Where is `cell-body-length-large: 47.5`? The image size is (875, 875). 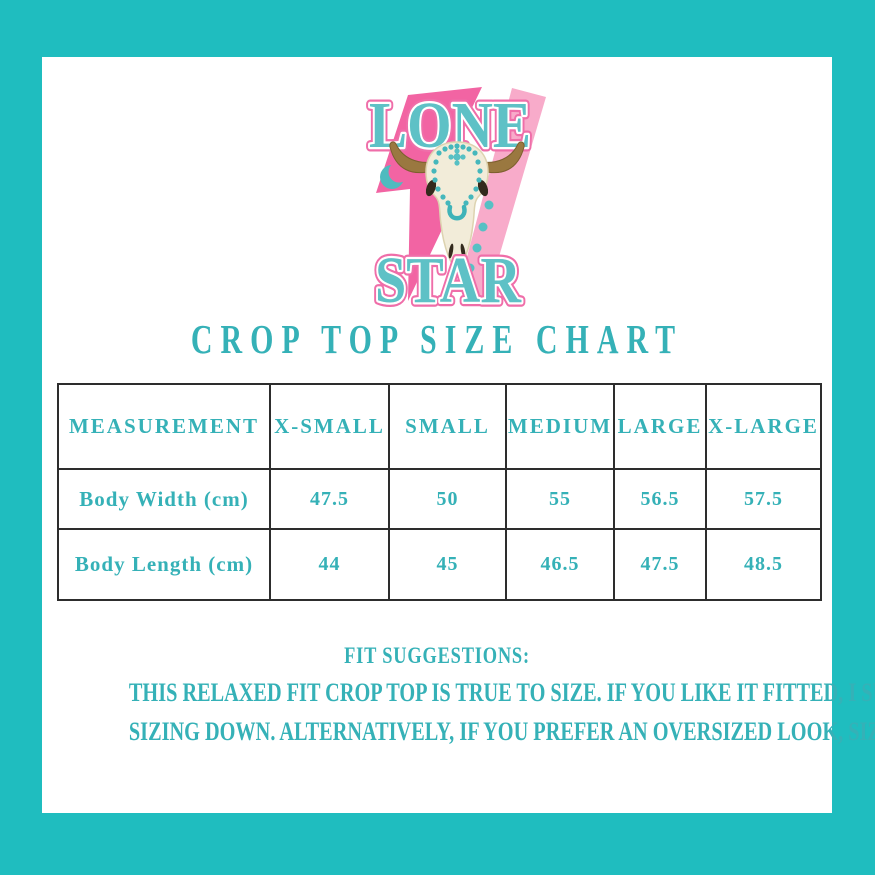
cell-body-length-large: 47.5 is located at coordinates (660, 564).